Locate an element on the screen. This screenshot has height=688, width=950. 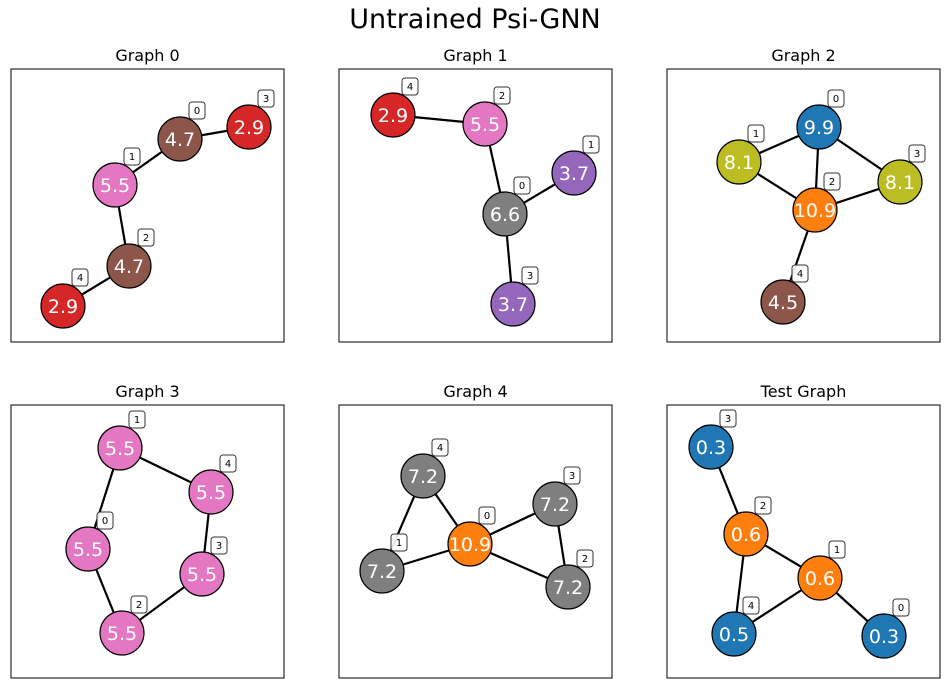
graph-node: 8.13 is located at coordinates (901, 174).